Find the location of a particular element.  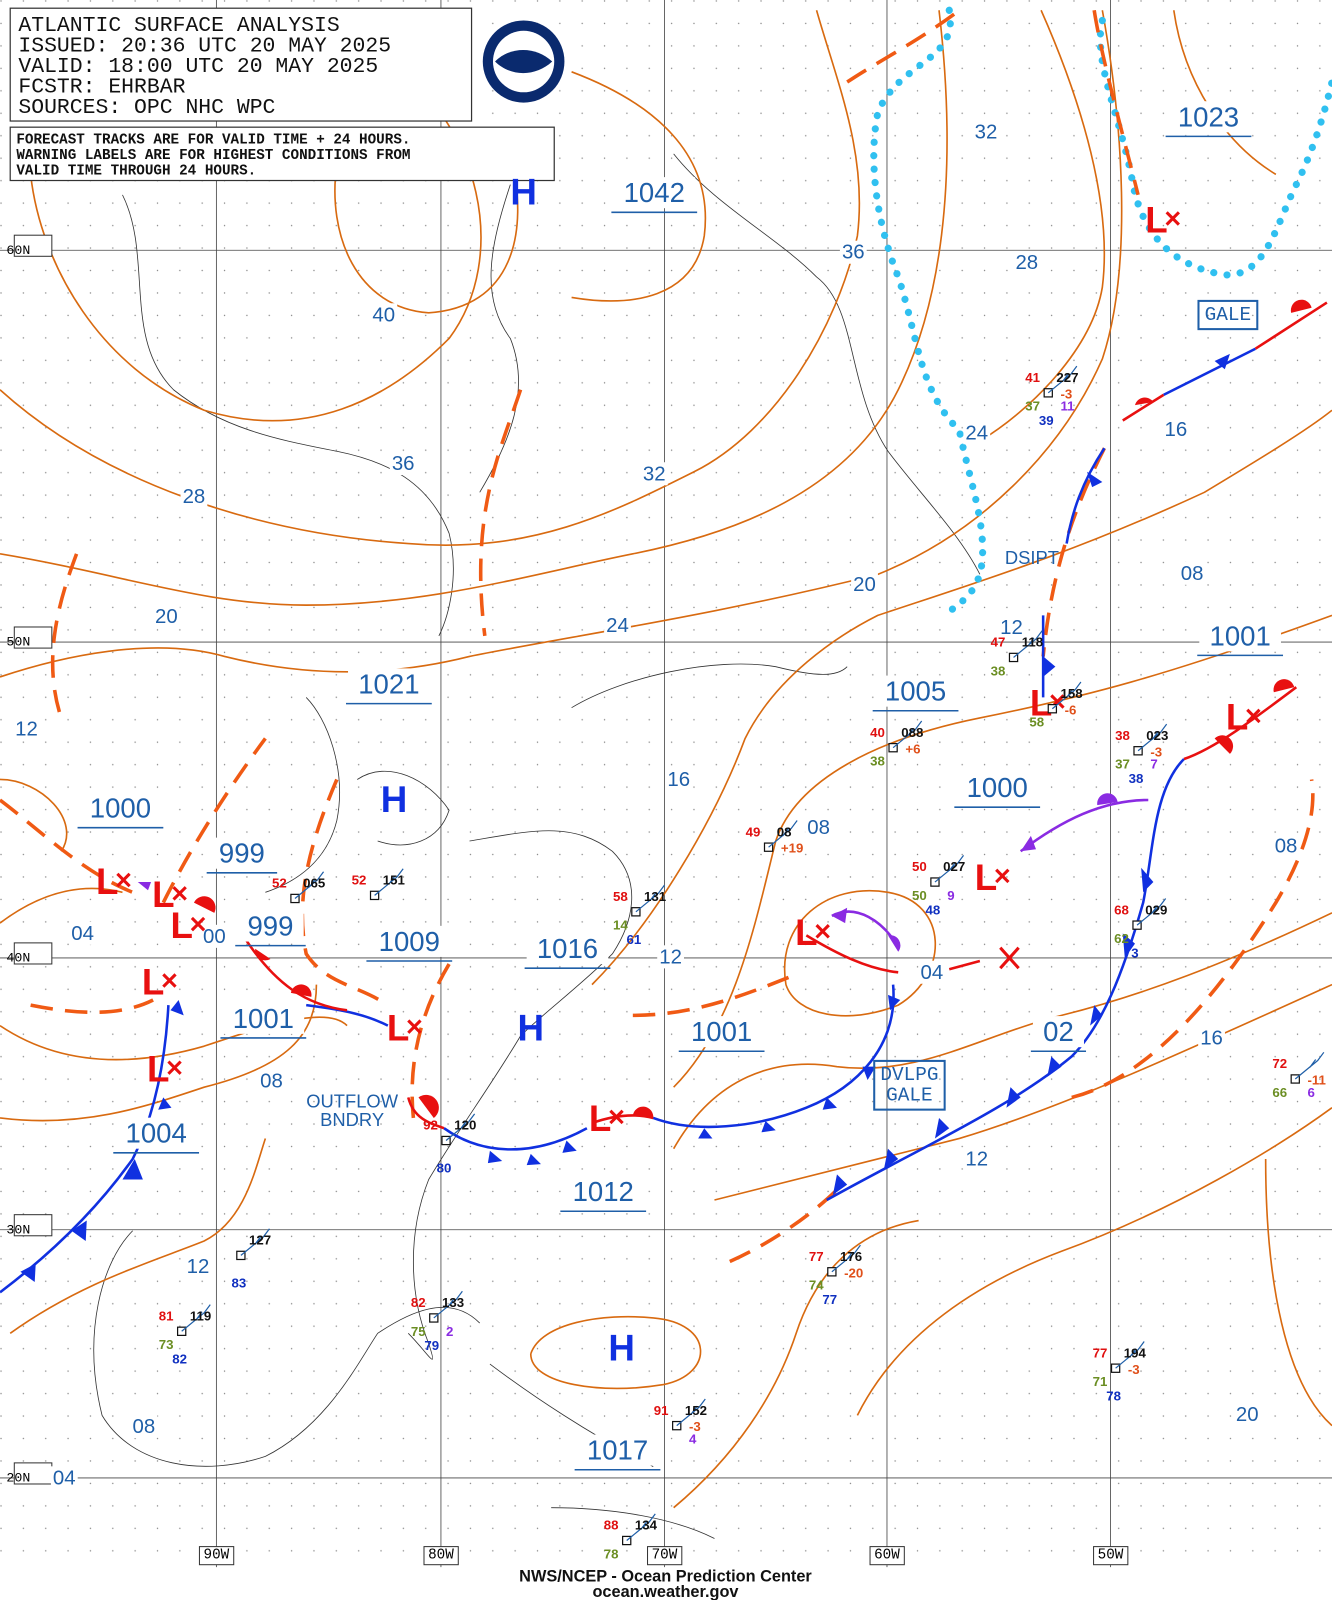

station-value: 152 is located at coordinates (696, 1410).